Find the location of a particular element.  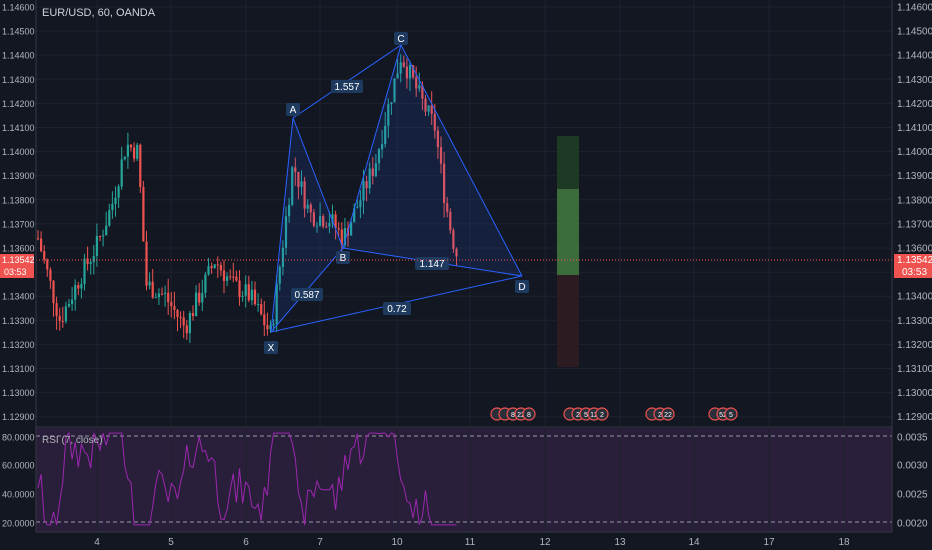

price-tick-label: 1.14300 is located at coordinates (914, 80).